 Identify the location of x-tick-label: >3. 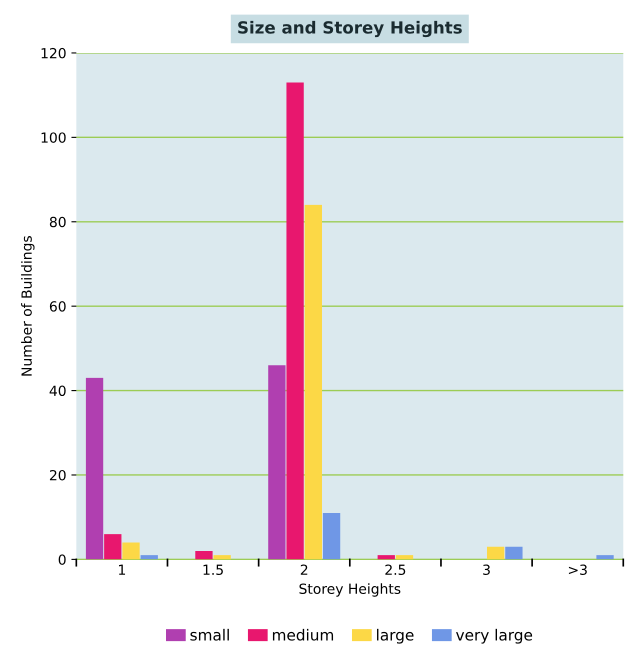
(577, 569).